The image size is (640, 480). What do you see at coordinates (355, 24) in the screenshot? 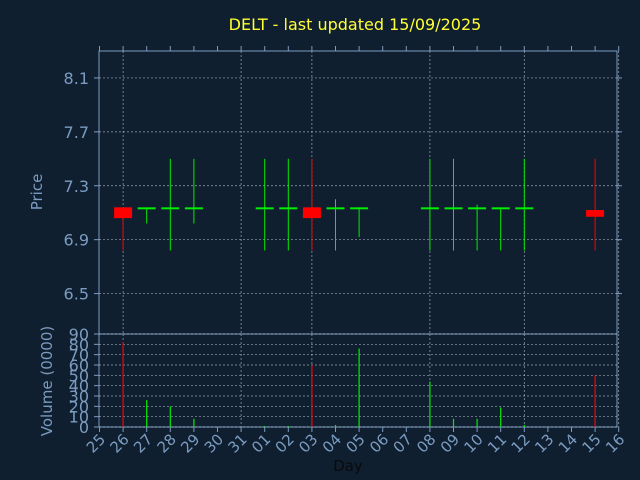
I see `chart-title: DELT - last updated 15/09/2025` at bounding box center [355, 24].